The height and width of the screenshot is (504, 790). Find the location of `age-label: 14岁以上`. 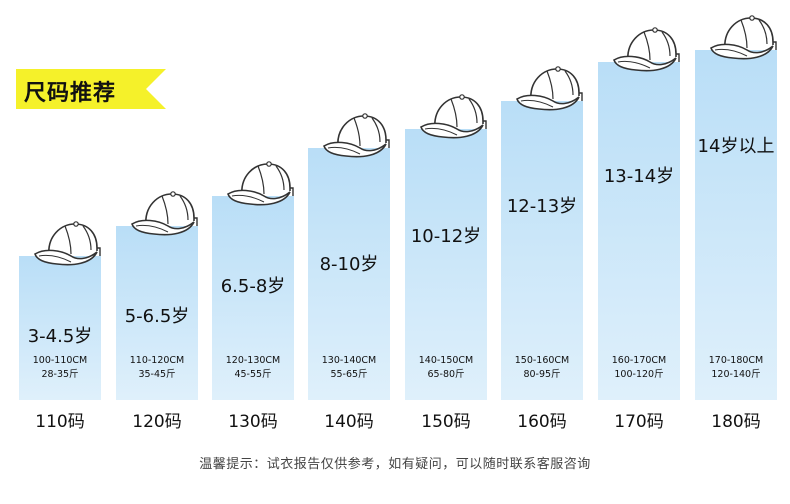

age-label: 14岁以上 is located at coordinates (736, 146).